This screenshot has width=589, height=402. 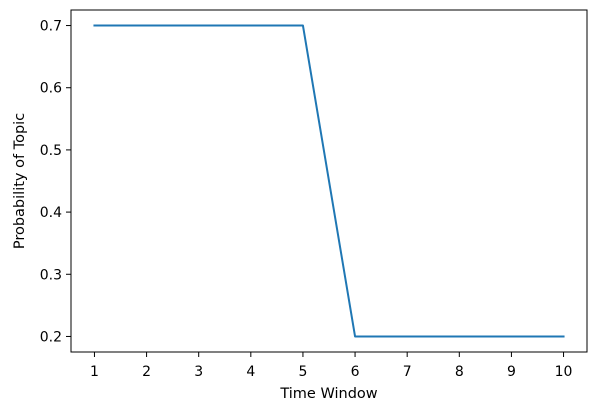 What do you see at coordinates (198, 372) in the screenshot?
I see `x-tick-label: 3` at bounding box center [198, 372].